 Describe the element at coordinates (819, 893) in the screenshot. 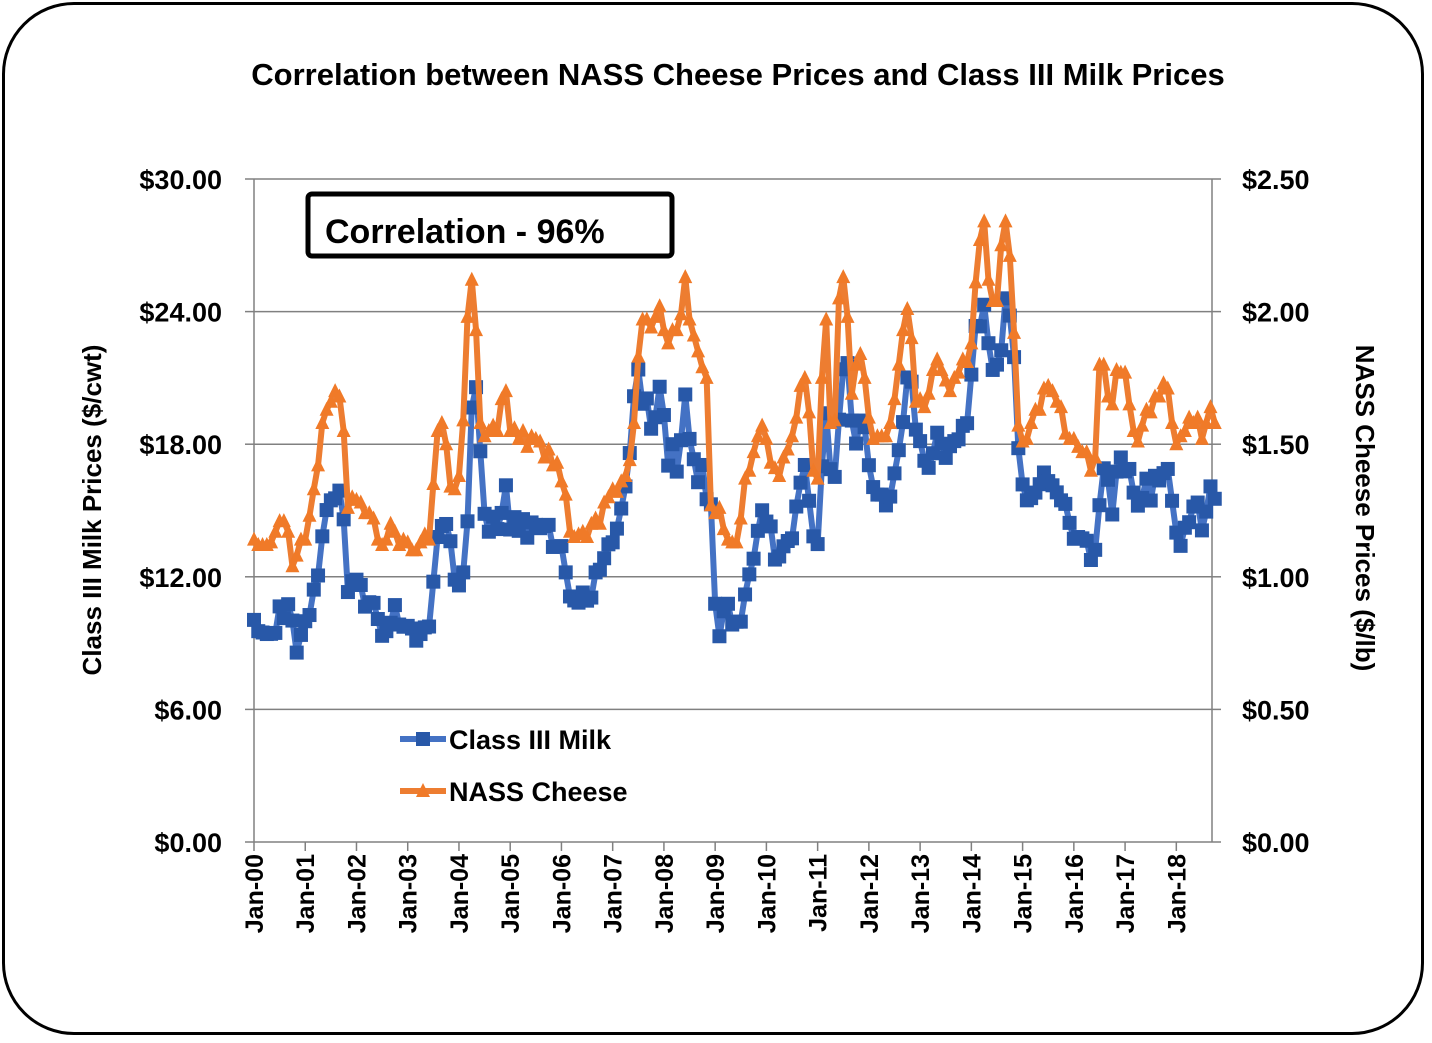

I see `x-tick-label: Jan-11` at that location.